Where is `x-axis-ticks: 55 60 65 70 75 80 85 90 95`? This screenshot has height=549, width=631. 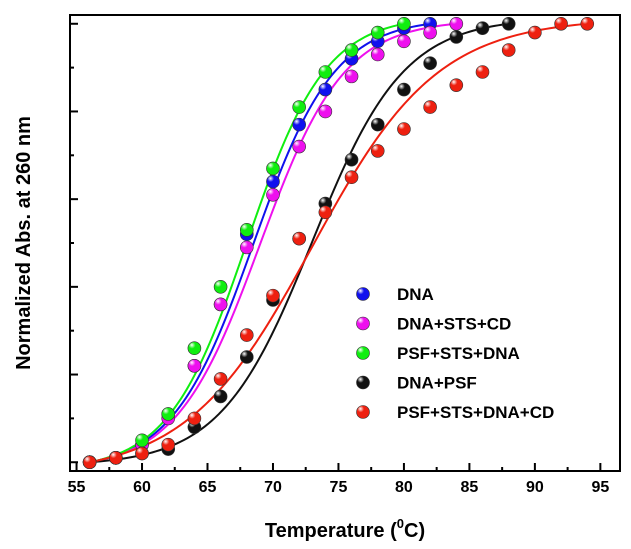
x-axis-ticks: 55 60 65 70 75 80 85 90 95 is located at coordinates (338, 479).